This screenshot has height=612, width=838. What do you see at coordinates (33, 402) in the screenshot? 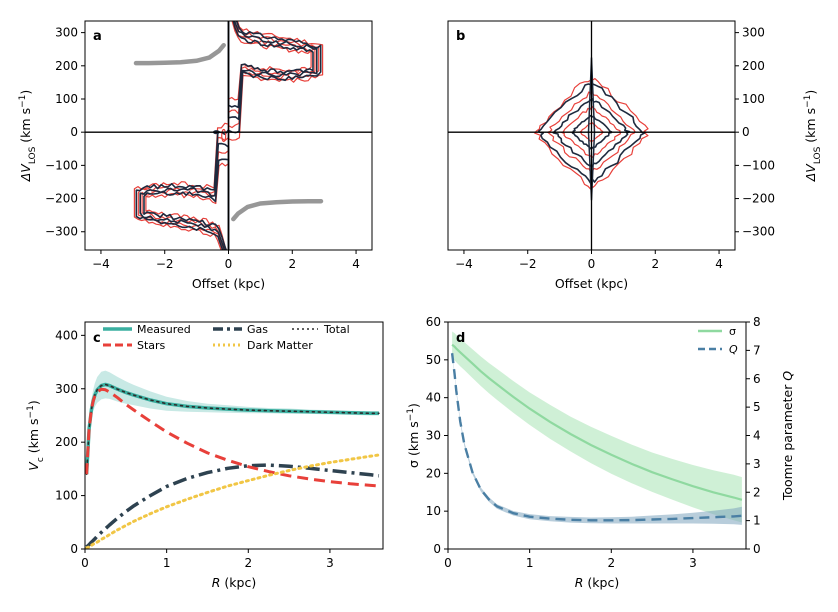
I see `panel-c-ylabel-part: )` at bounding box center [33, 402].